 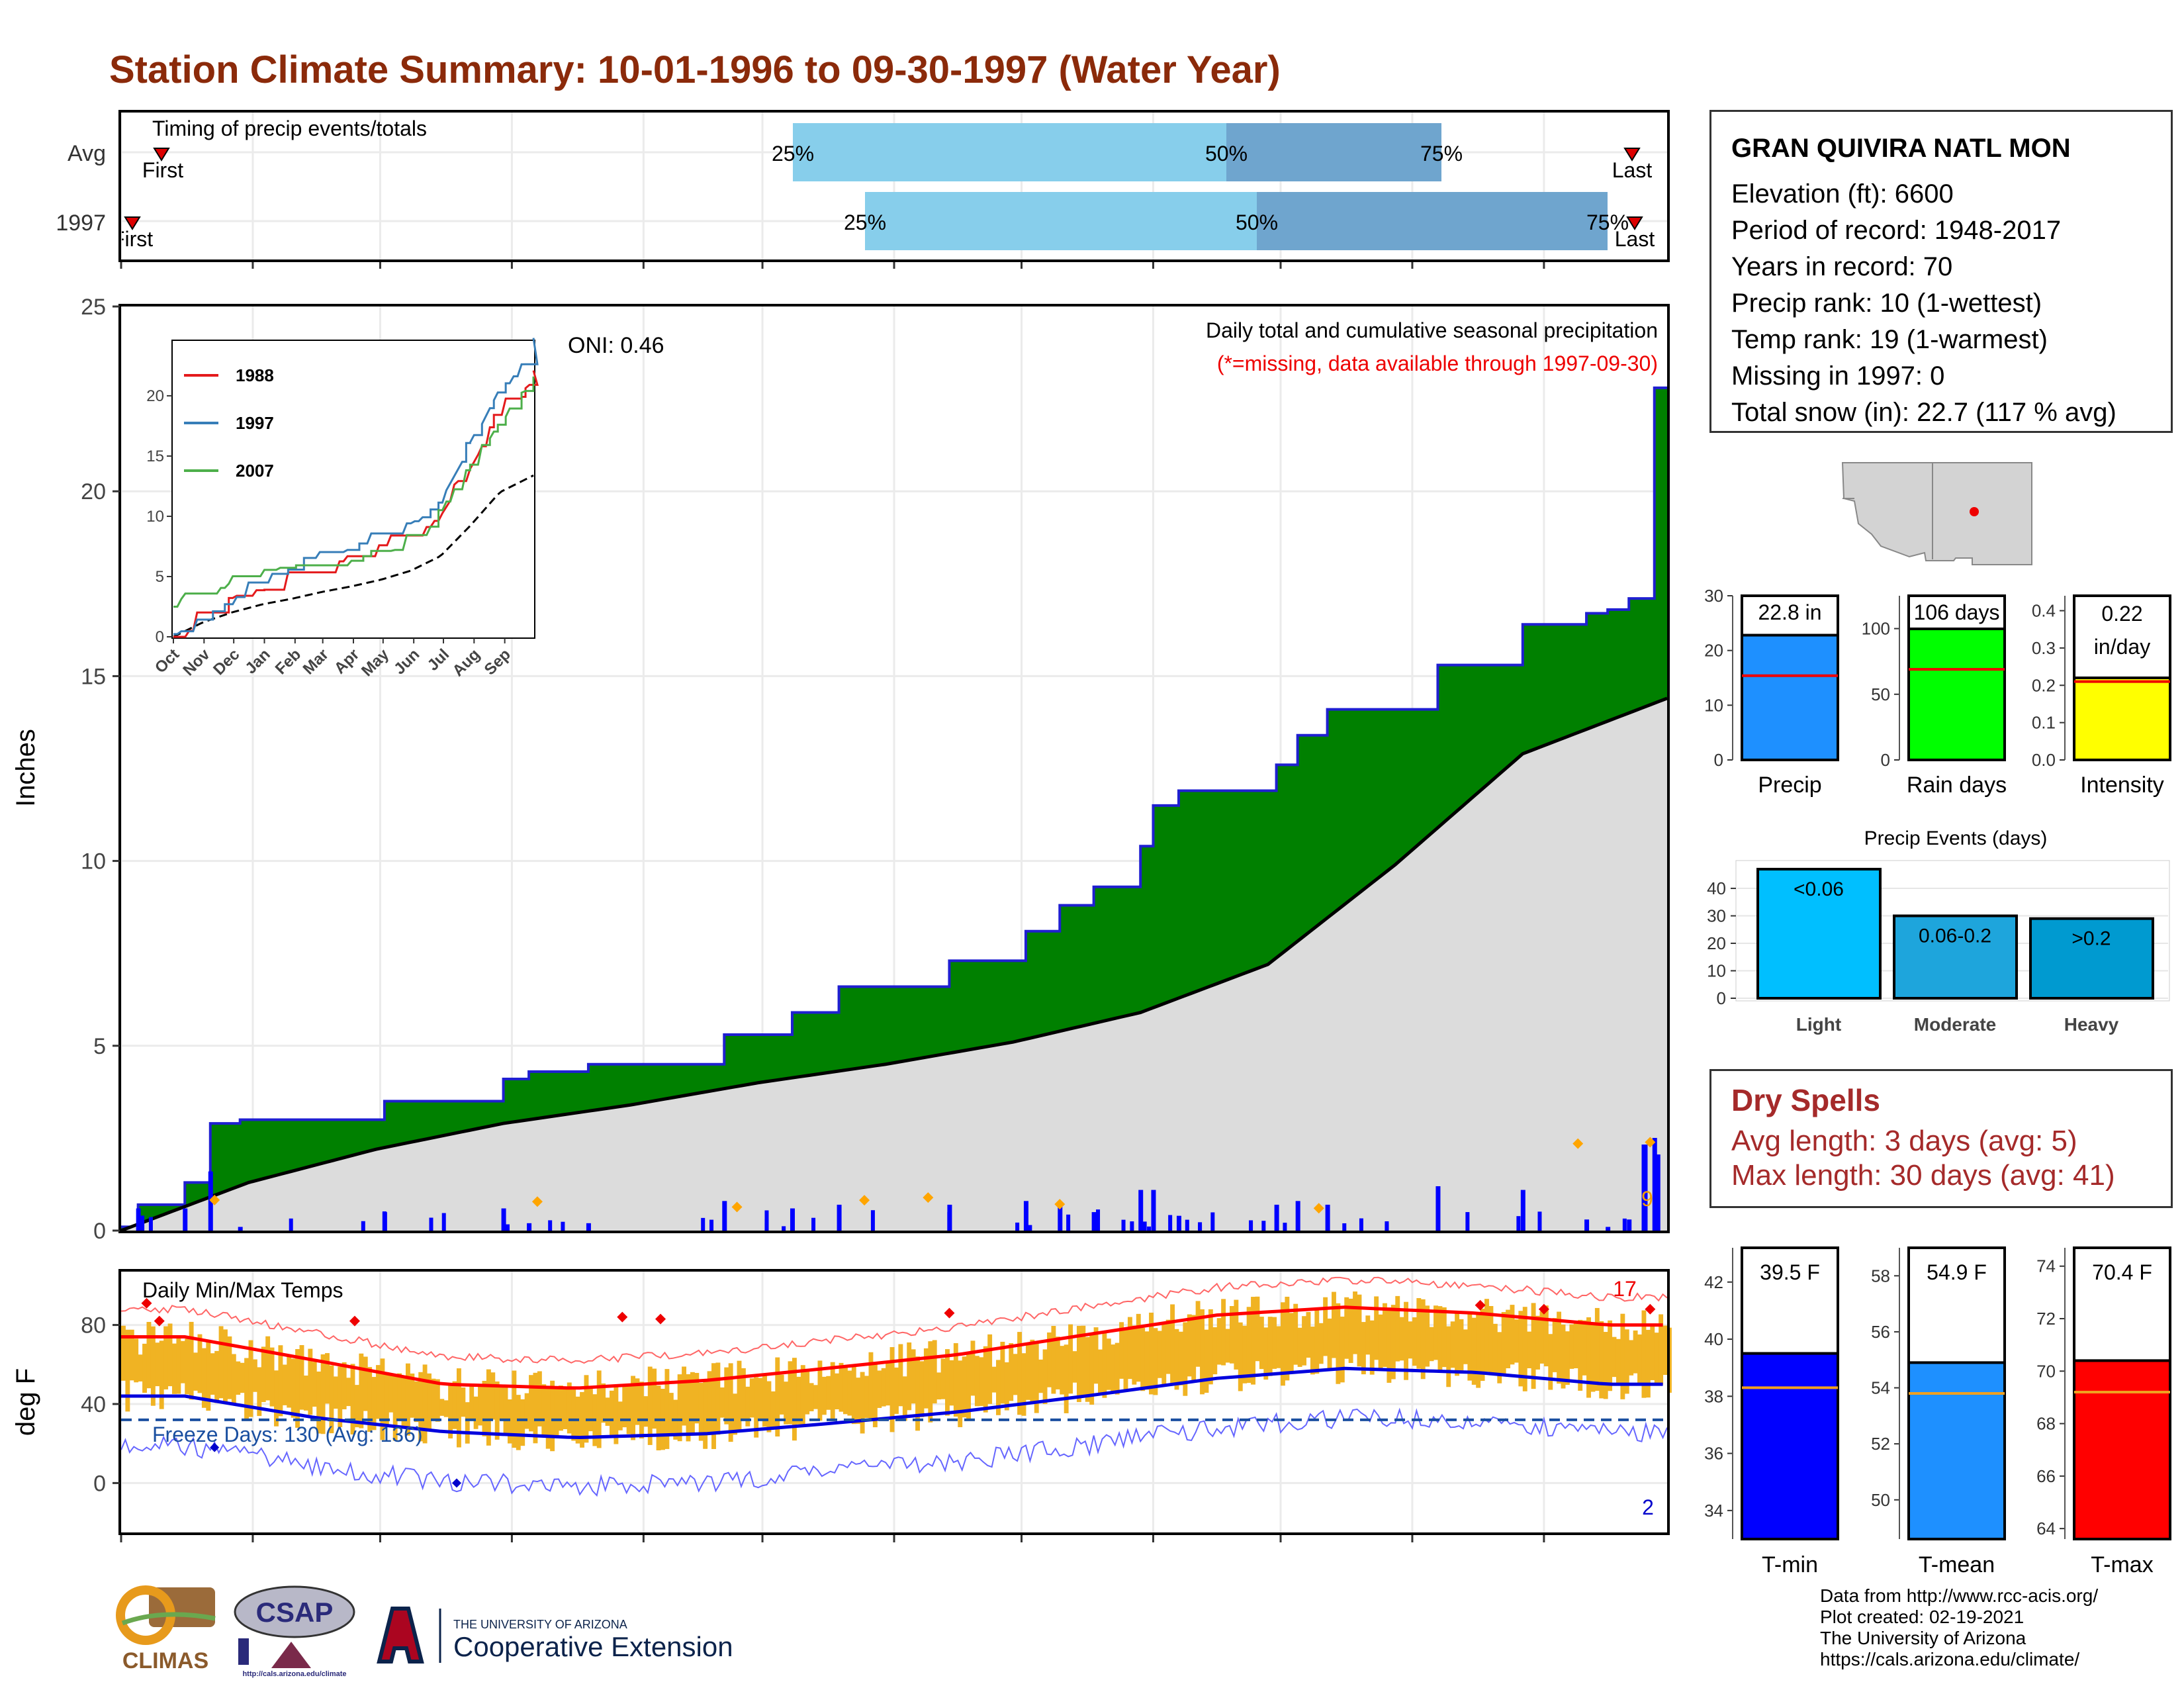 What do you see at coordinates (1607, 222) in the screenshot?
I see `yr-q75-label: 75%` at bounding box center [1607, 222].